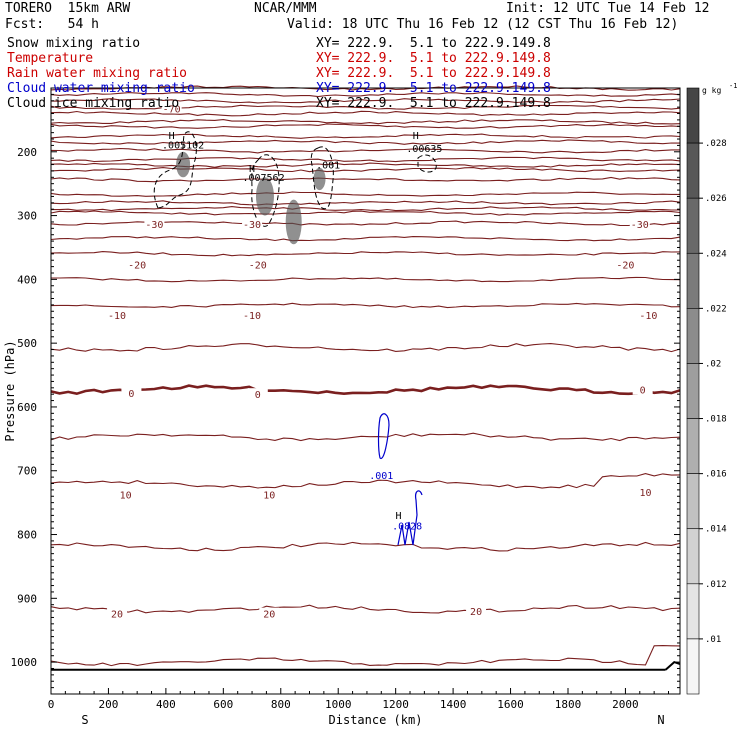  What do you see at coordinates (68, 8) in the screenshot?
I see `model-title: TORERO 15km ARW` at bounding box center [68, 8].